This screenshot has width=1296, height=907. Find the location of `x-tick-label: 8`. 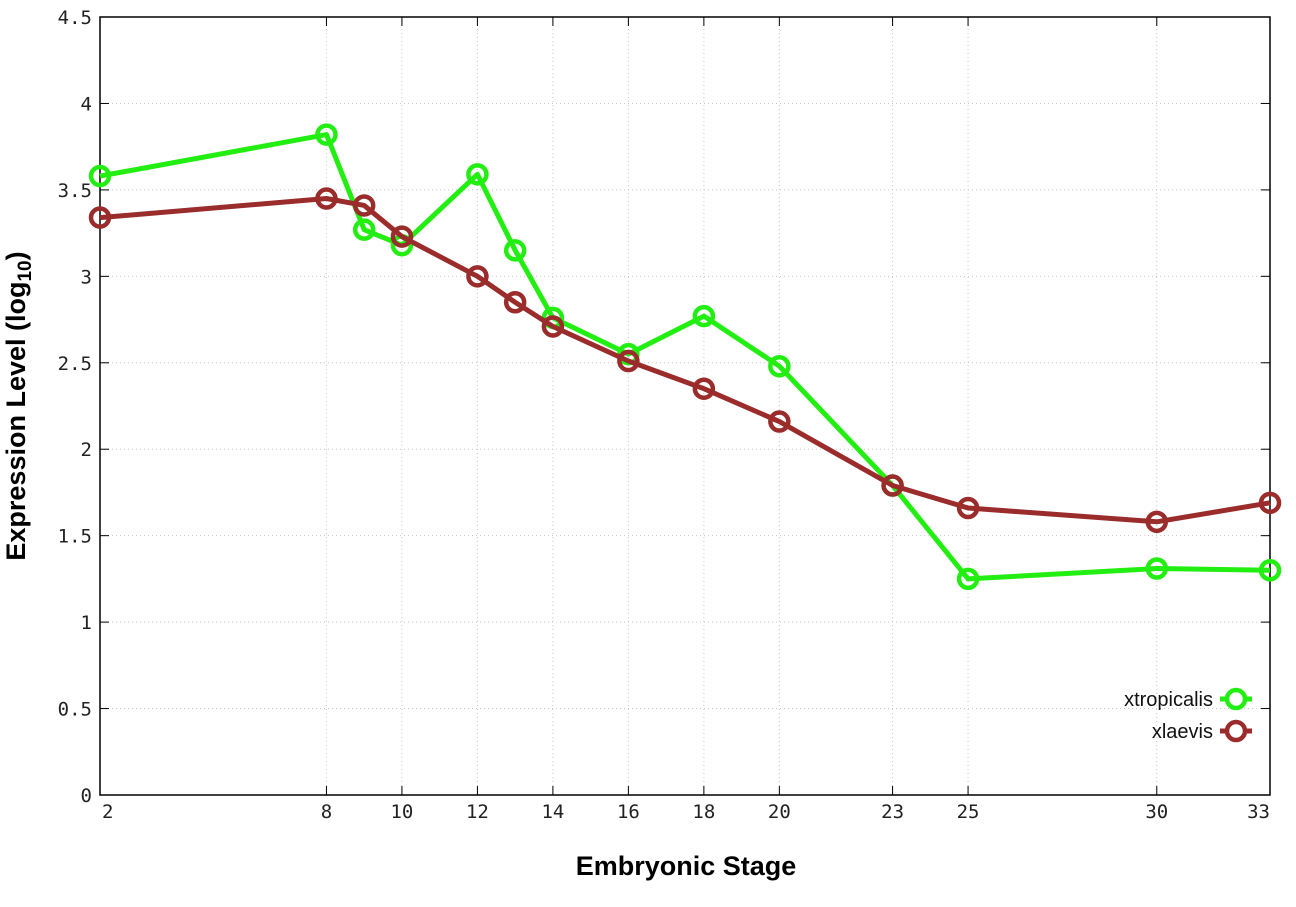

x-tick-label: 8 is located at coordinates (326, 812).